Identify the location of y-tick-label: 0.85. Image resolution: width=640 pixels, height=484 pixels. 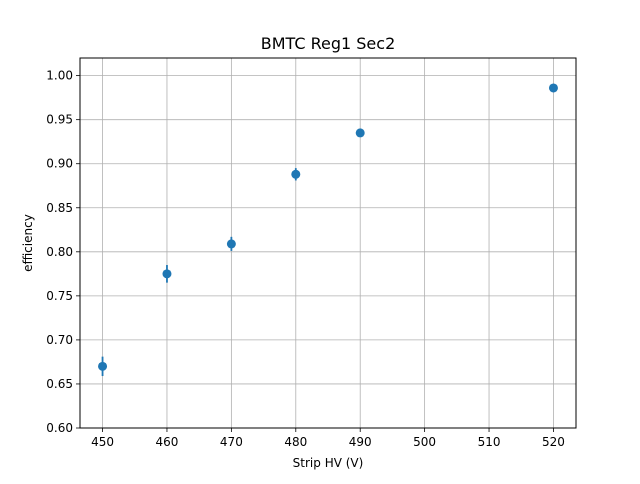
(59, 208).